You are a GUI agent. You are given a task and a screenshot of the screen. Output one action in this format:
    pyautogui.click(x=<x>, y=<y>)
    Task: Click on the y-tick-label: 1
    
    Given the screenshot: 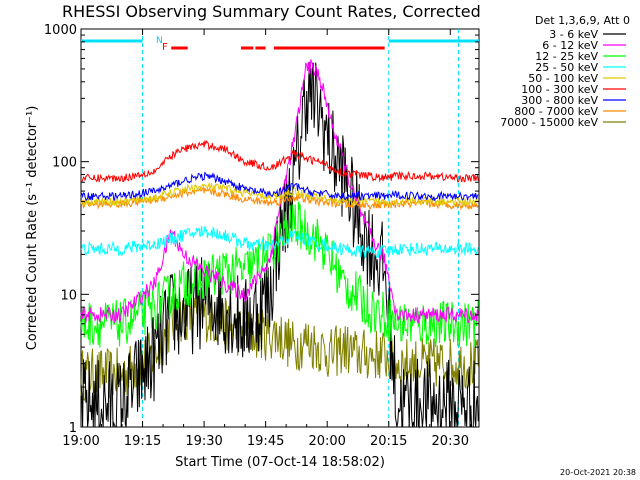 What is the action you would take?
    pyautogui.click(x=73, y=428)
    